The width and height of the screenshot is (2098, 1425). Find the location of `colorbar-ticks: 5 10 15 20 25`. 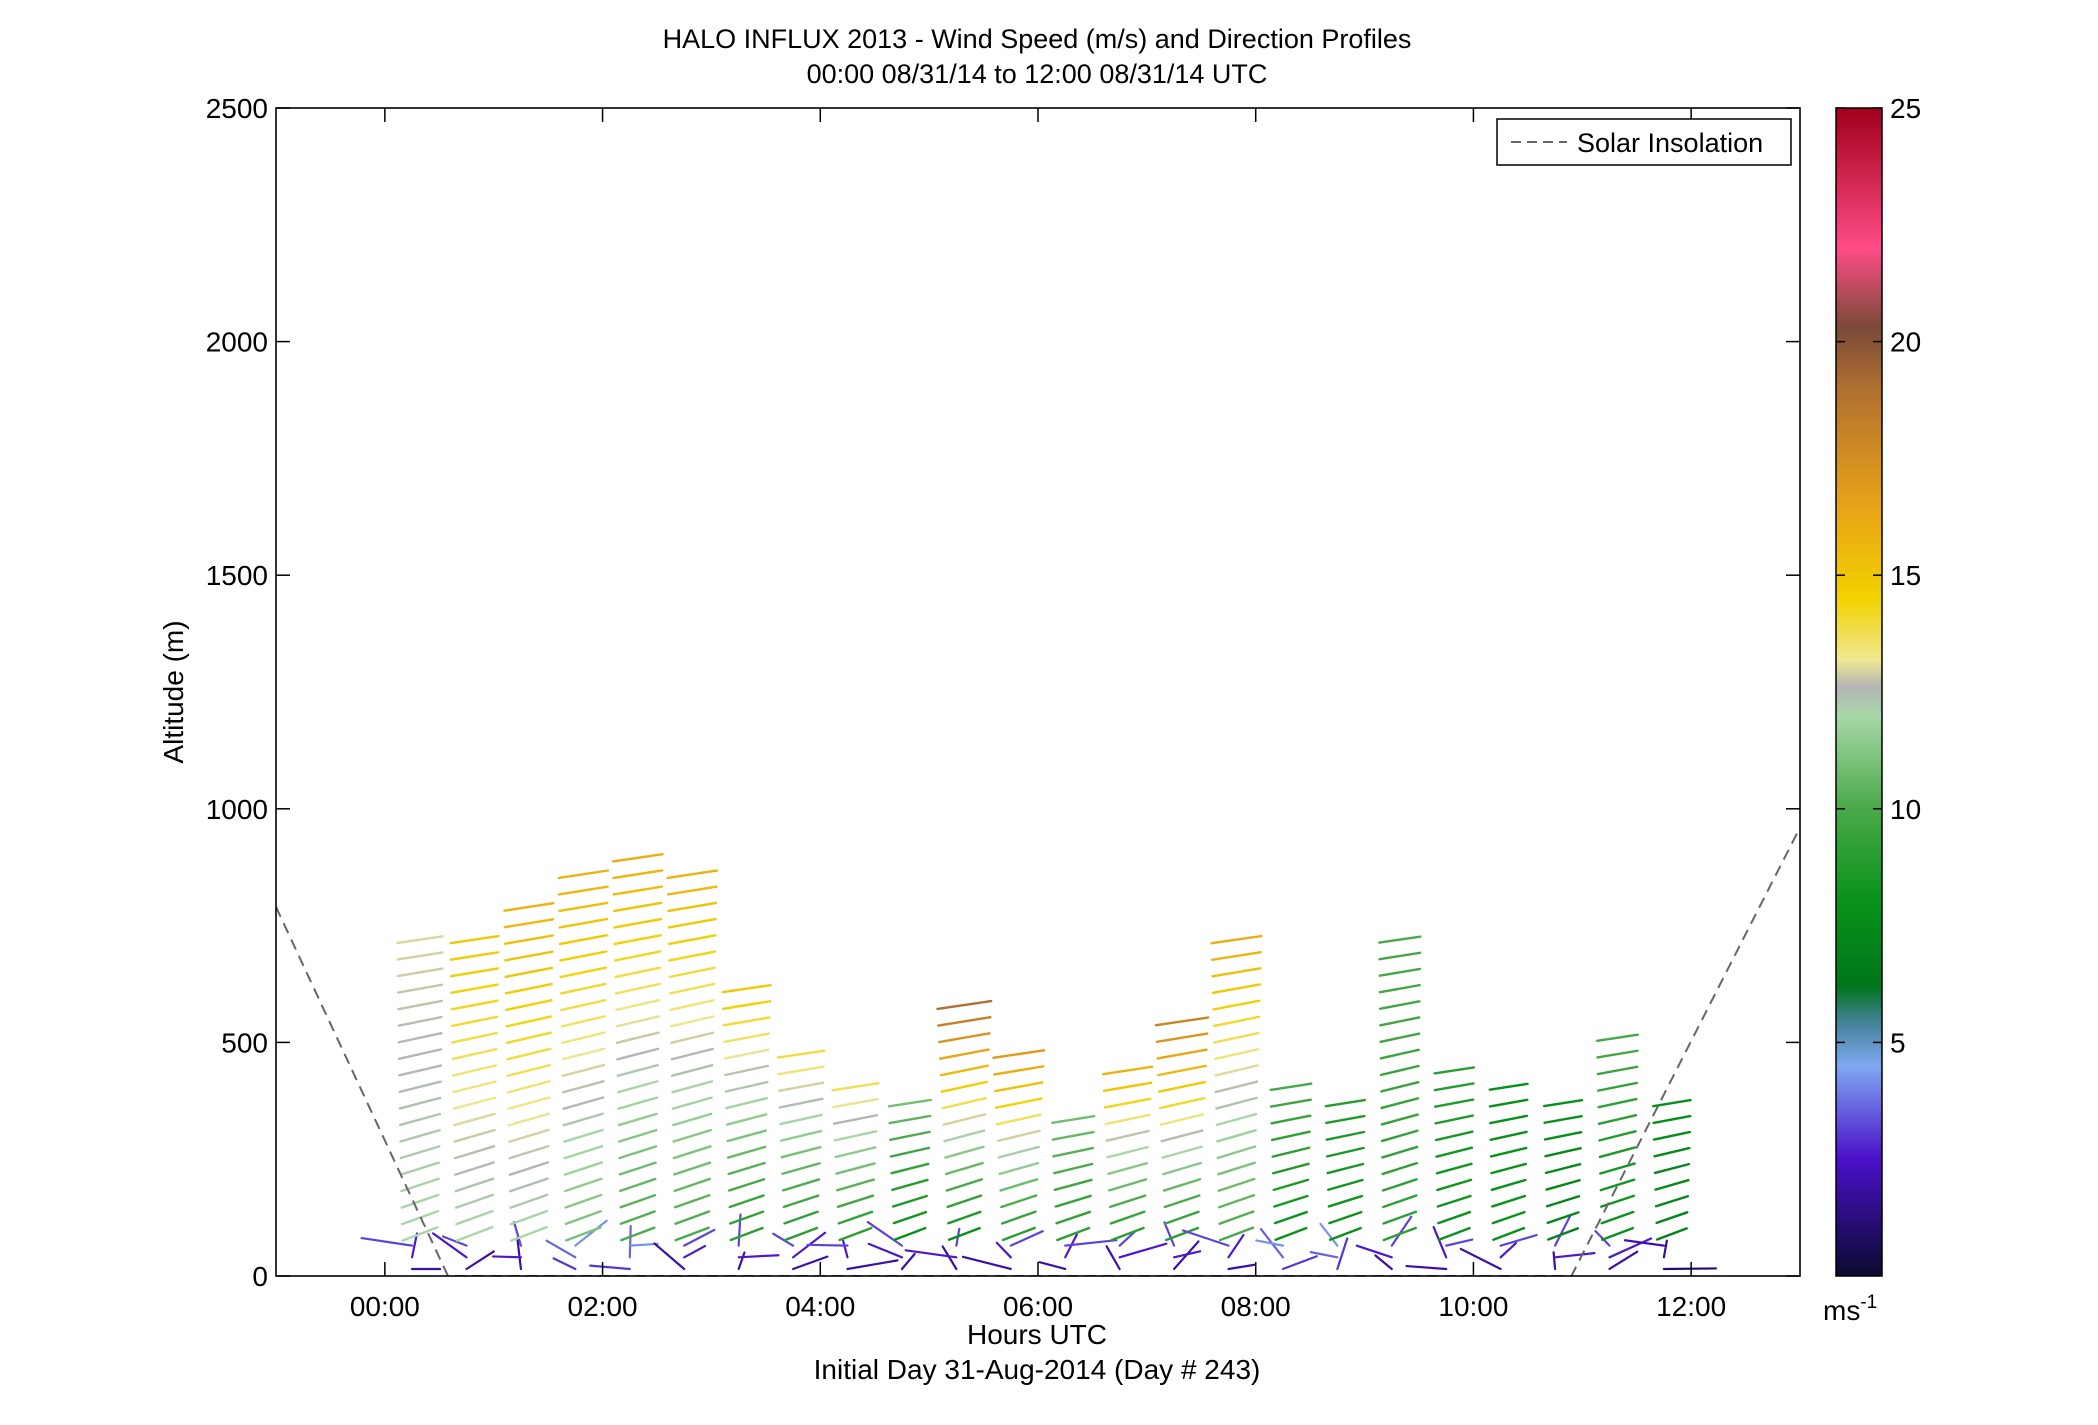

colorbar-ticks: 5 10 15 20 25 is located at coordinates (1878, 575).